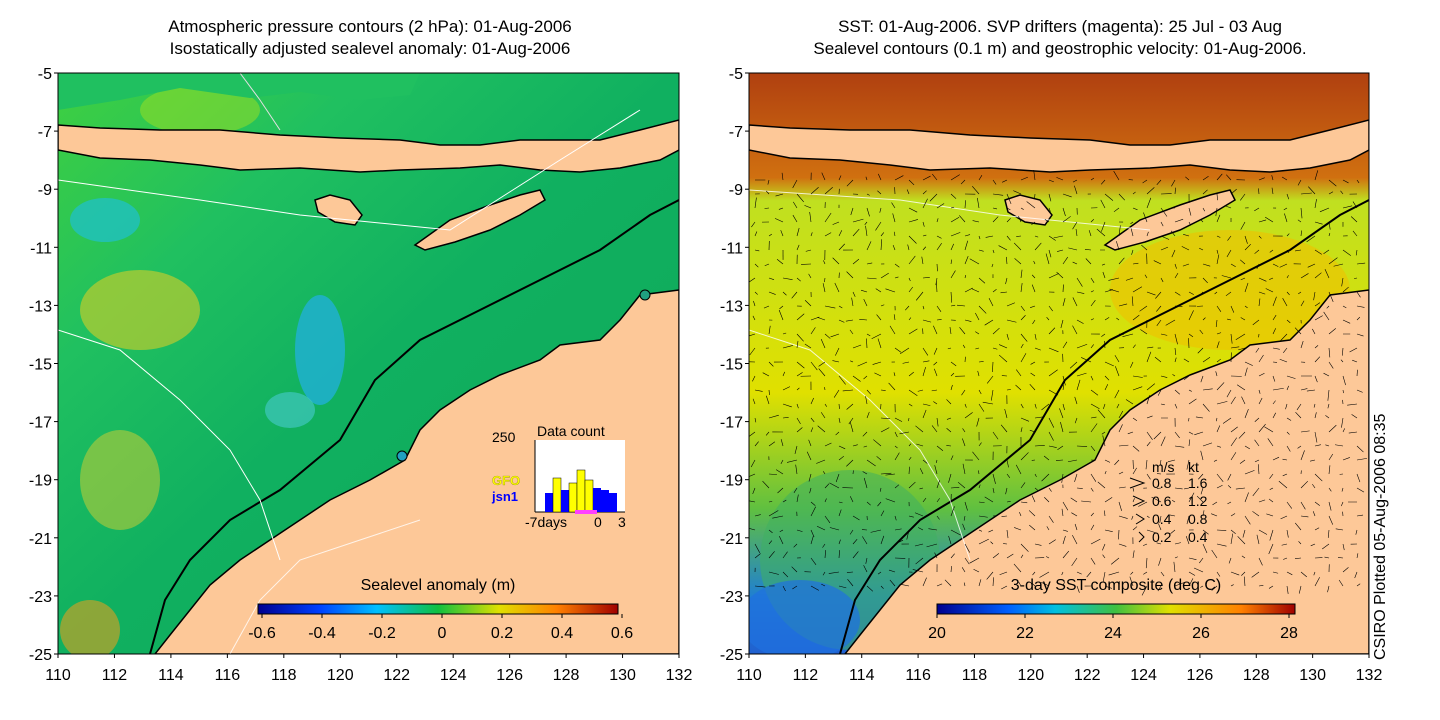 Image resolution: width=1440 pixels, height=720 pixels. I want to click on right-lon-tick-label: 120, so click(1030, 675).